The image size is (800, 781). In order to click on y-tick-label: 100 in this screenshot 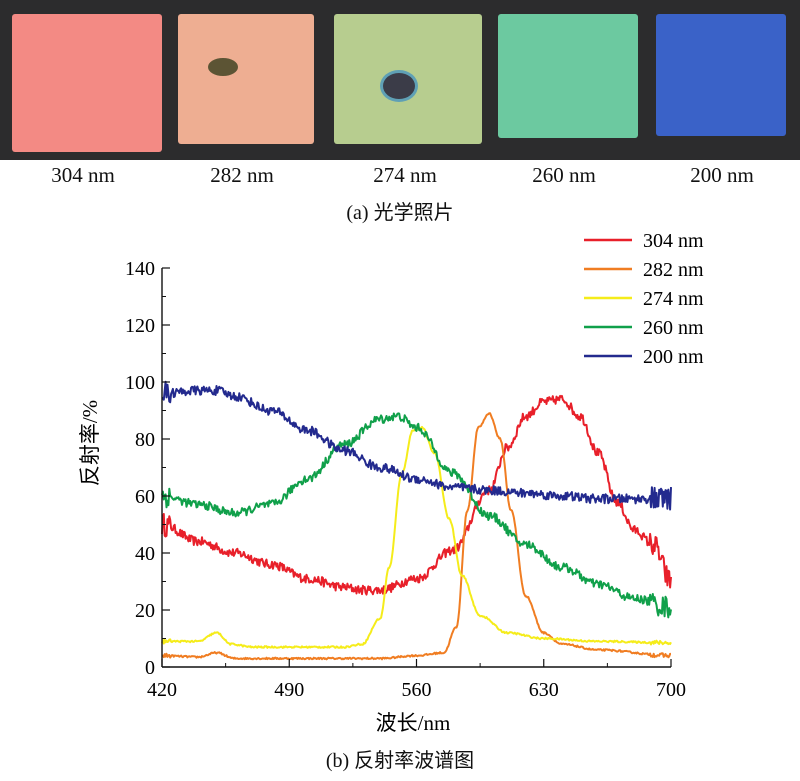, I will do `click(140, 383)`.